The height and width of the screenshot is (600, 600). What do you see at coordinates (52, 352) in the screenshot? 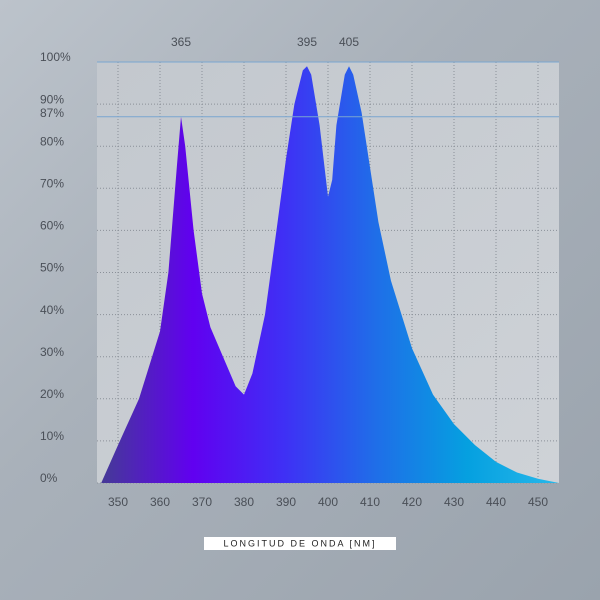
I see `y-tick-label: 30%` at bounding box center [52, 352].